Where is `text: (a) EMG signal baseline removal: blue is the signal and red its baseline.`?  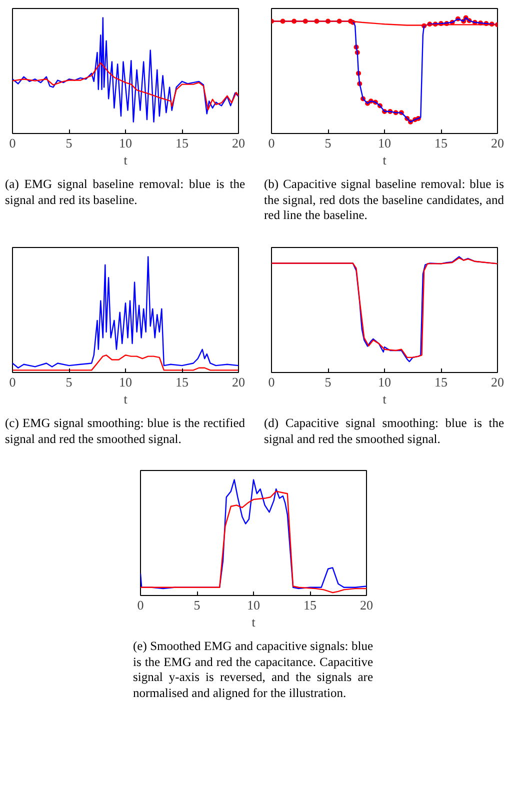 text: (a) EMG signal baseline removal: blue is the signal and red its baseline. is located at coordinates (125, 192).